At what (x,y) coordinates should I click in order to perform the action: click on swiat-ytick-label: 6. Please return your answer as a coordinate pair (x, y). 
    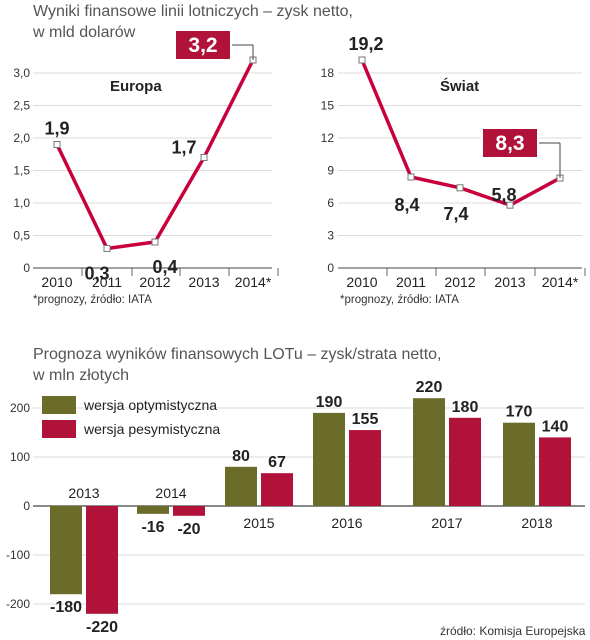
    Looking at the image, I should click on (330, 203).